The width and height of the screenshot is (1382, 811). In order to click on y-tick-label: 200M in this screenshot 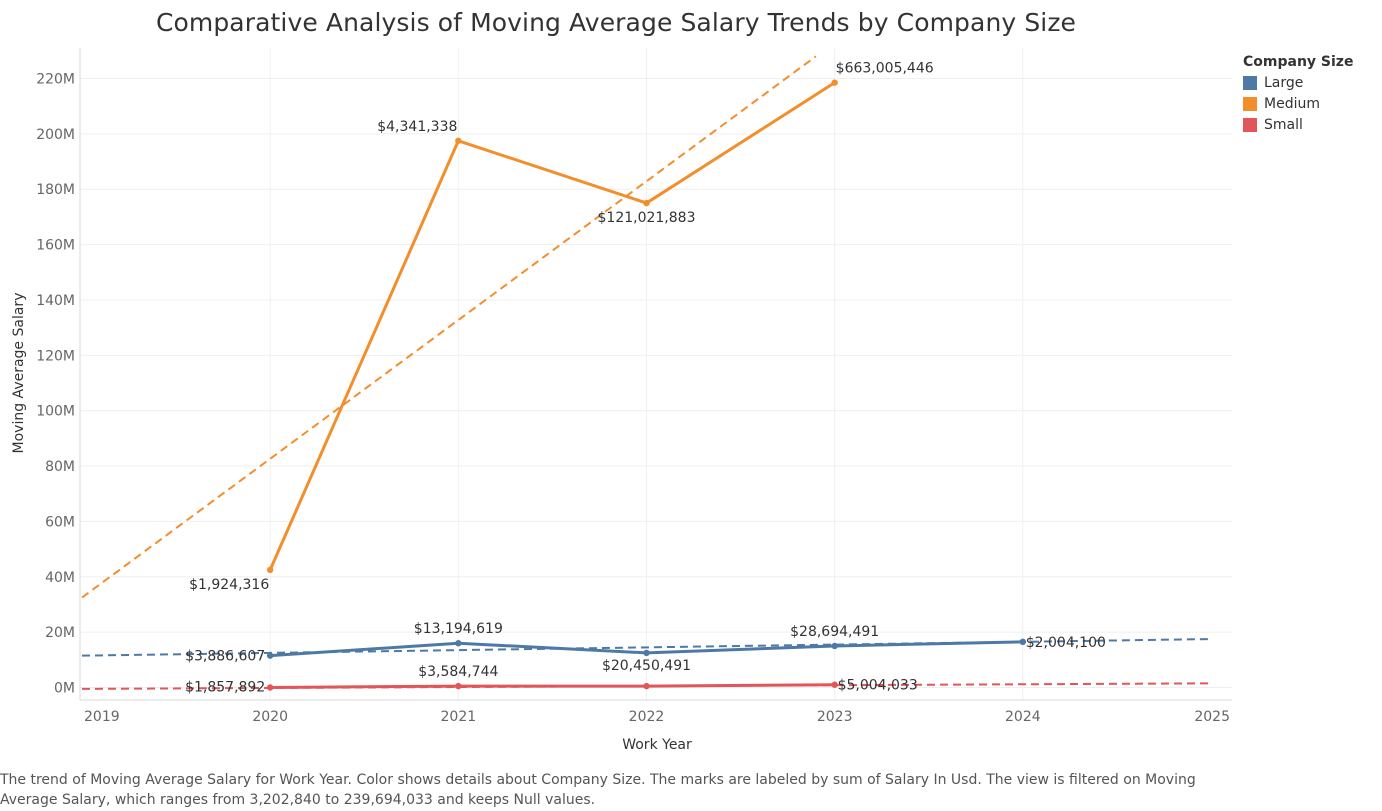, I will do `click(55, 135)`.